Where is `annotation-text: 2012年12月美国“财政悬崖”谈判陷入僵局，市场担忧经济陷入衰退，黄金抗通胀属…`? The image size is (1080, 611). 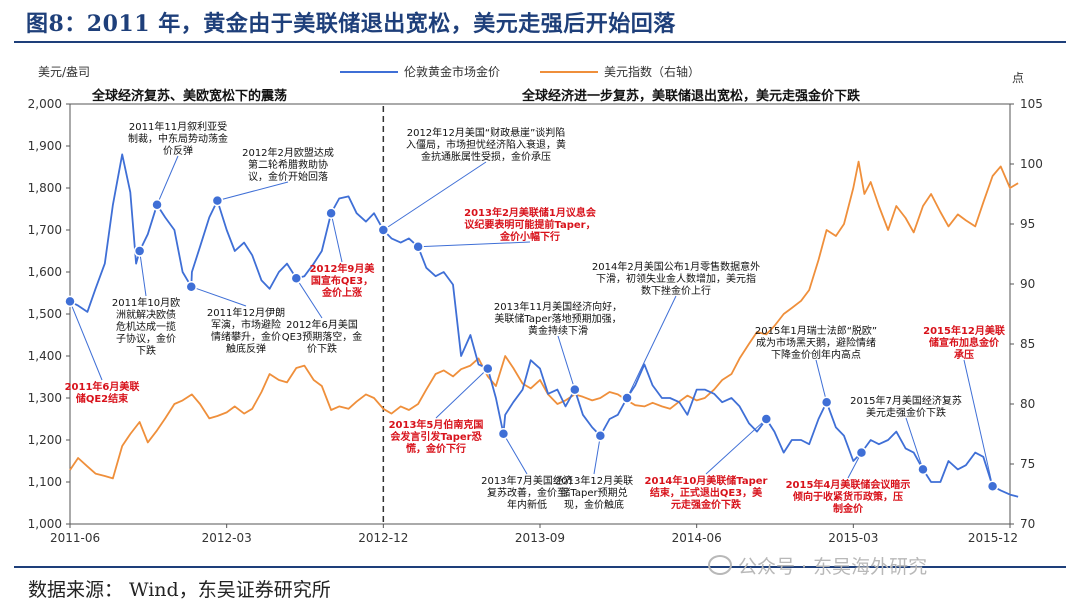
annotation-text: 2012年12月美国“财政悬崖”谈判陷入僵局，市场担忧经济陷入衰退，黄金抗通胀属… is located at coordinates (486, 144).